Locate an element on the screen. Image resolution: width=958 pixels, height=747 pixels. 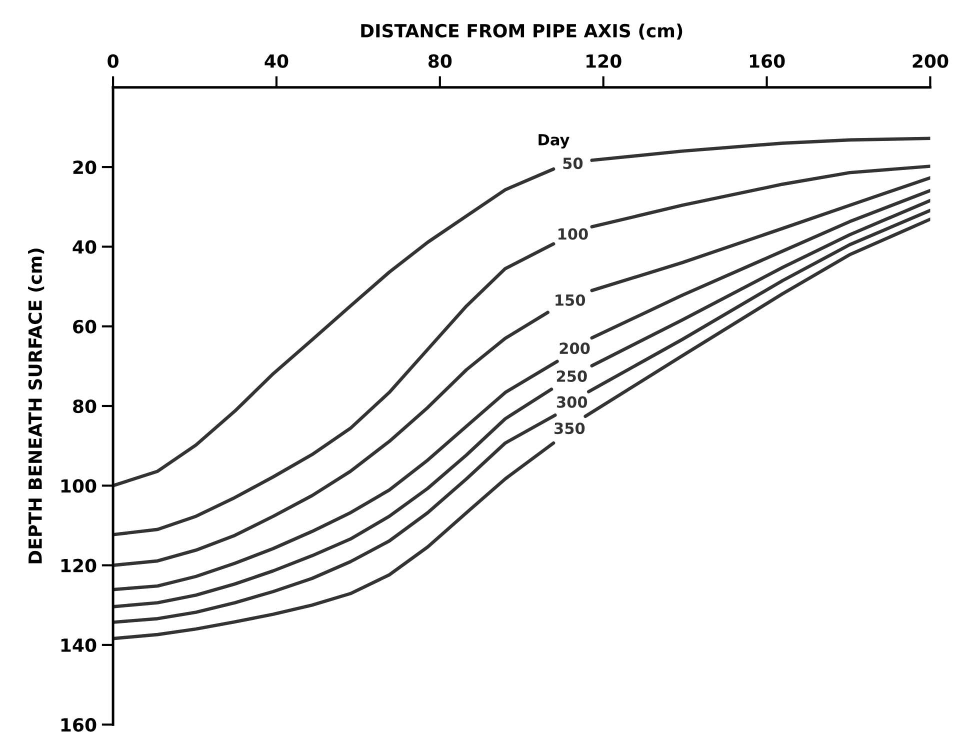
y-tick-label: 40 is located at coordinates (84, 247).